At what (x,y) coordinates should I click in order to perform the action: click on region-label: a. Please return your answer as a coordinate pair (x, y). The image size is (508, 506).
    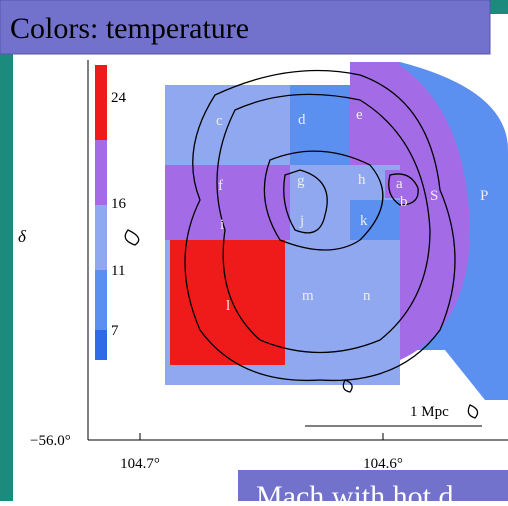
    Looking at the image, I should click on (399, 184).